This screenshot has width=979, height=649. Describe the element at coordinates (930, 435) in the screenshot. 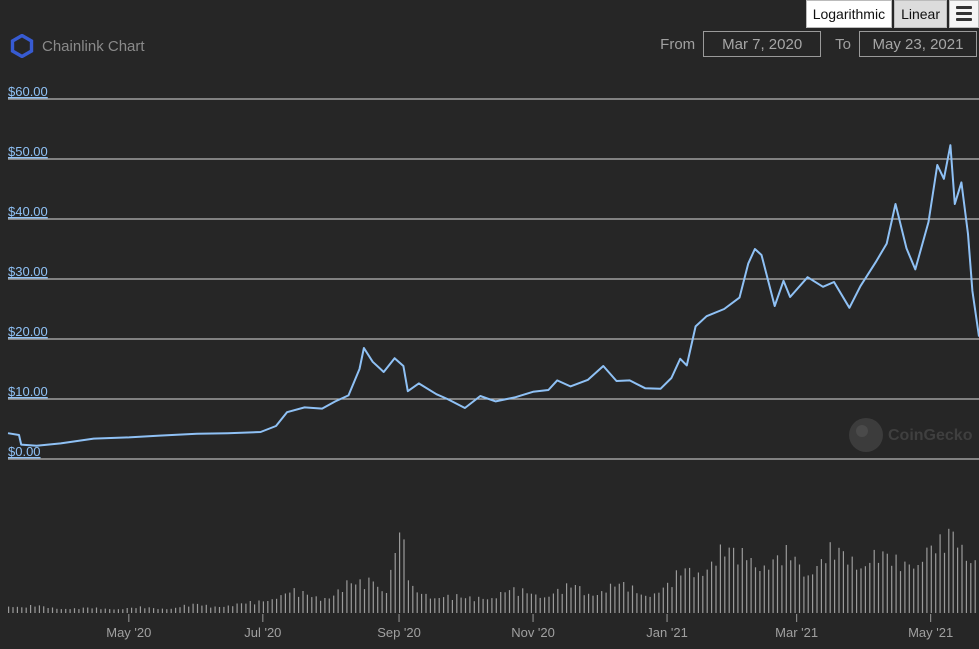

I see `watermark-label: CoinGecko` at that location.